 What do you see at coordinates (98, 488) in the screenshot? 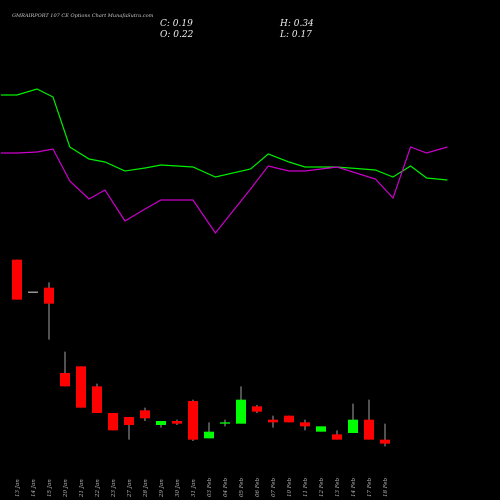
I see `x-tick-label: 22 Jan` at bounding box center [98, 488].